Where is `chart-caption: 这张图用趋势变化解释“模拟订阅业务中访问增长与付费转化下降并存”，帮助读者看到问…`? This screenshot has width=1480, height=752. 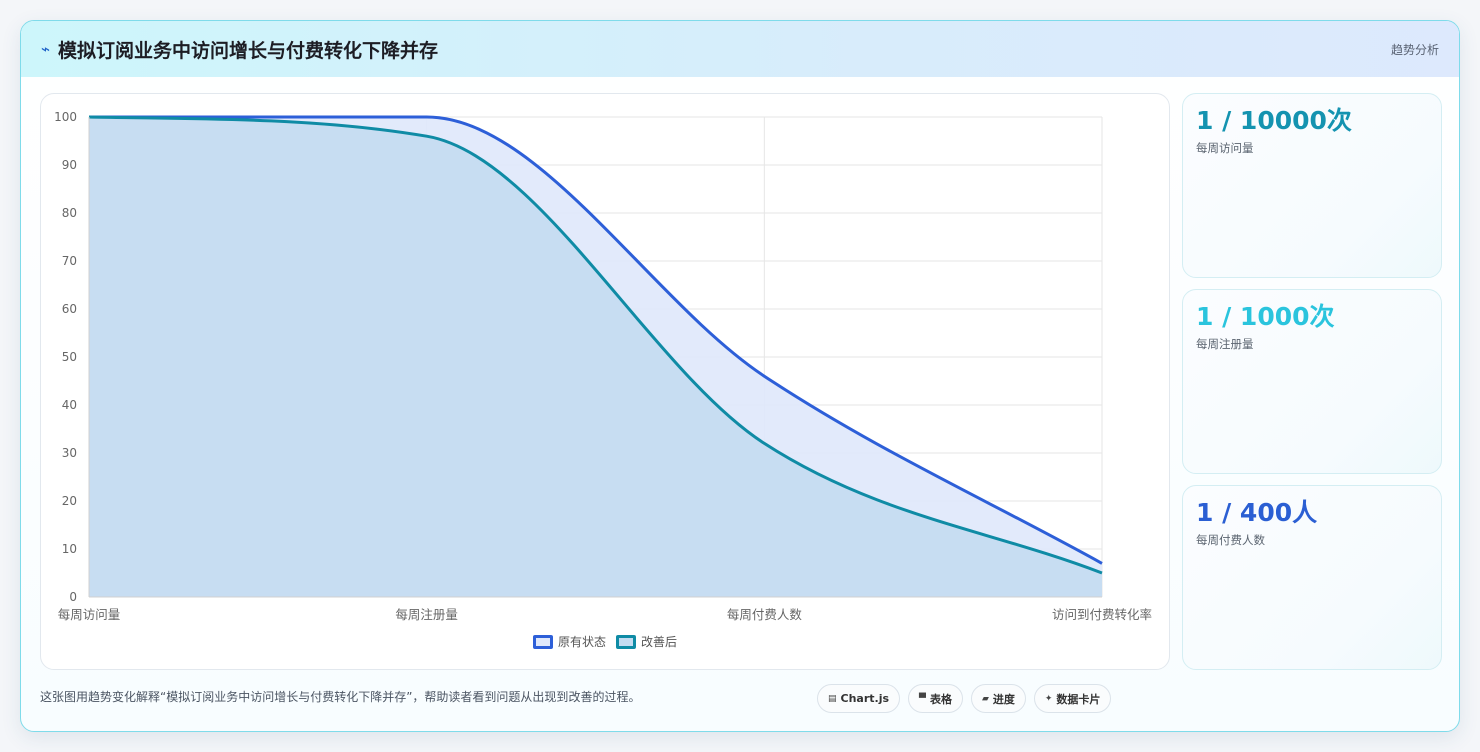
chart-caption: 这张图用趋势变化解释“模拟订阅业务中访问增长与付费转化下降并存”，帮助读者看到问… is located at coordinates (340, 697).